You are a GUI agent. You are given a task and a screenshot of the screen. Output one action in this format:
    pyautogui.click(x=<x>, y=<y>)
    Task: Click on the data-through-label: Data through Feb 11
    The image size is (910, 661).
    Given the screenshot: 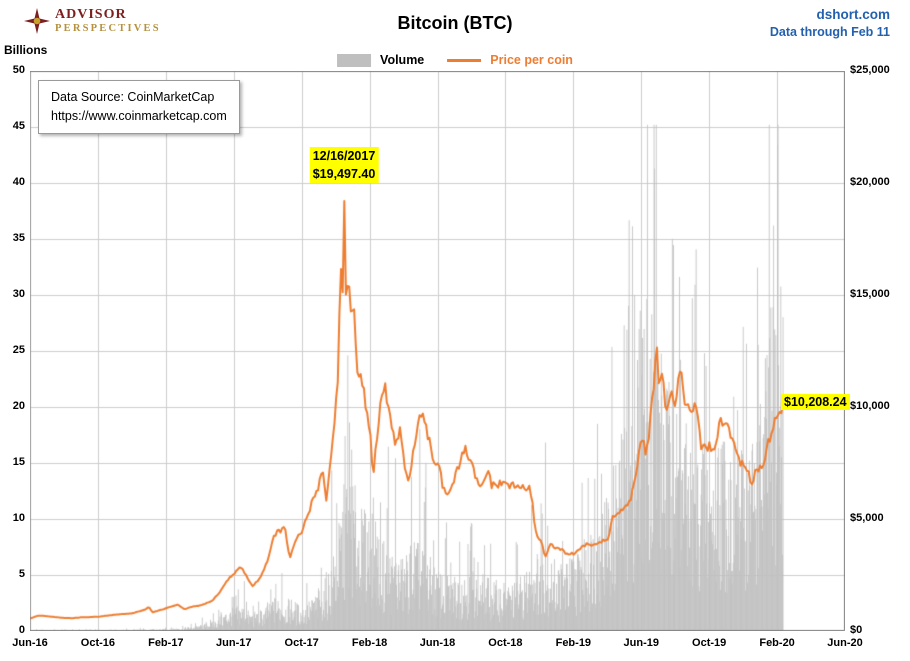 What is the action you would take?
    pyautogui.click(x=829, y=32)
    